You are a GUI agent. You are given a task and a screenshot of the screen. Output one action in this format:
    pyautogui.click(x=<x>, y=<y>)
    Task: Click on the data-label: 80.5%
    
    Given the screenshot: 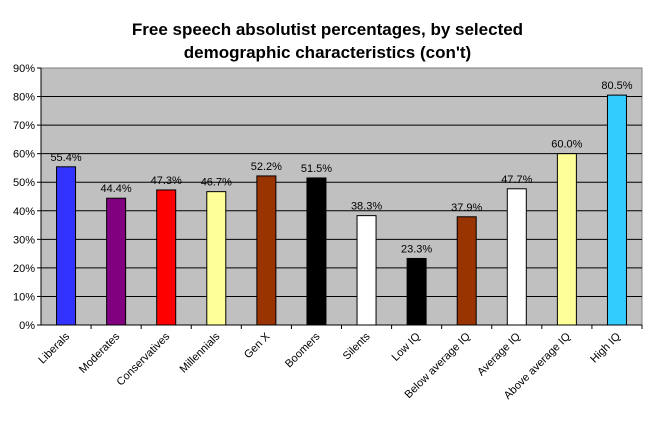 What is the action you would take?
    pyautogui.click(x=616, y=86)
    